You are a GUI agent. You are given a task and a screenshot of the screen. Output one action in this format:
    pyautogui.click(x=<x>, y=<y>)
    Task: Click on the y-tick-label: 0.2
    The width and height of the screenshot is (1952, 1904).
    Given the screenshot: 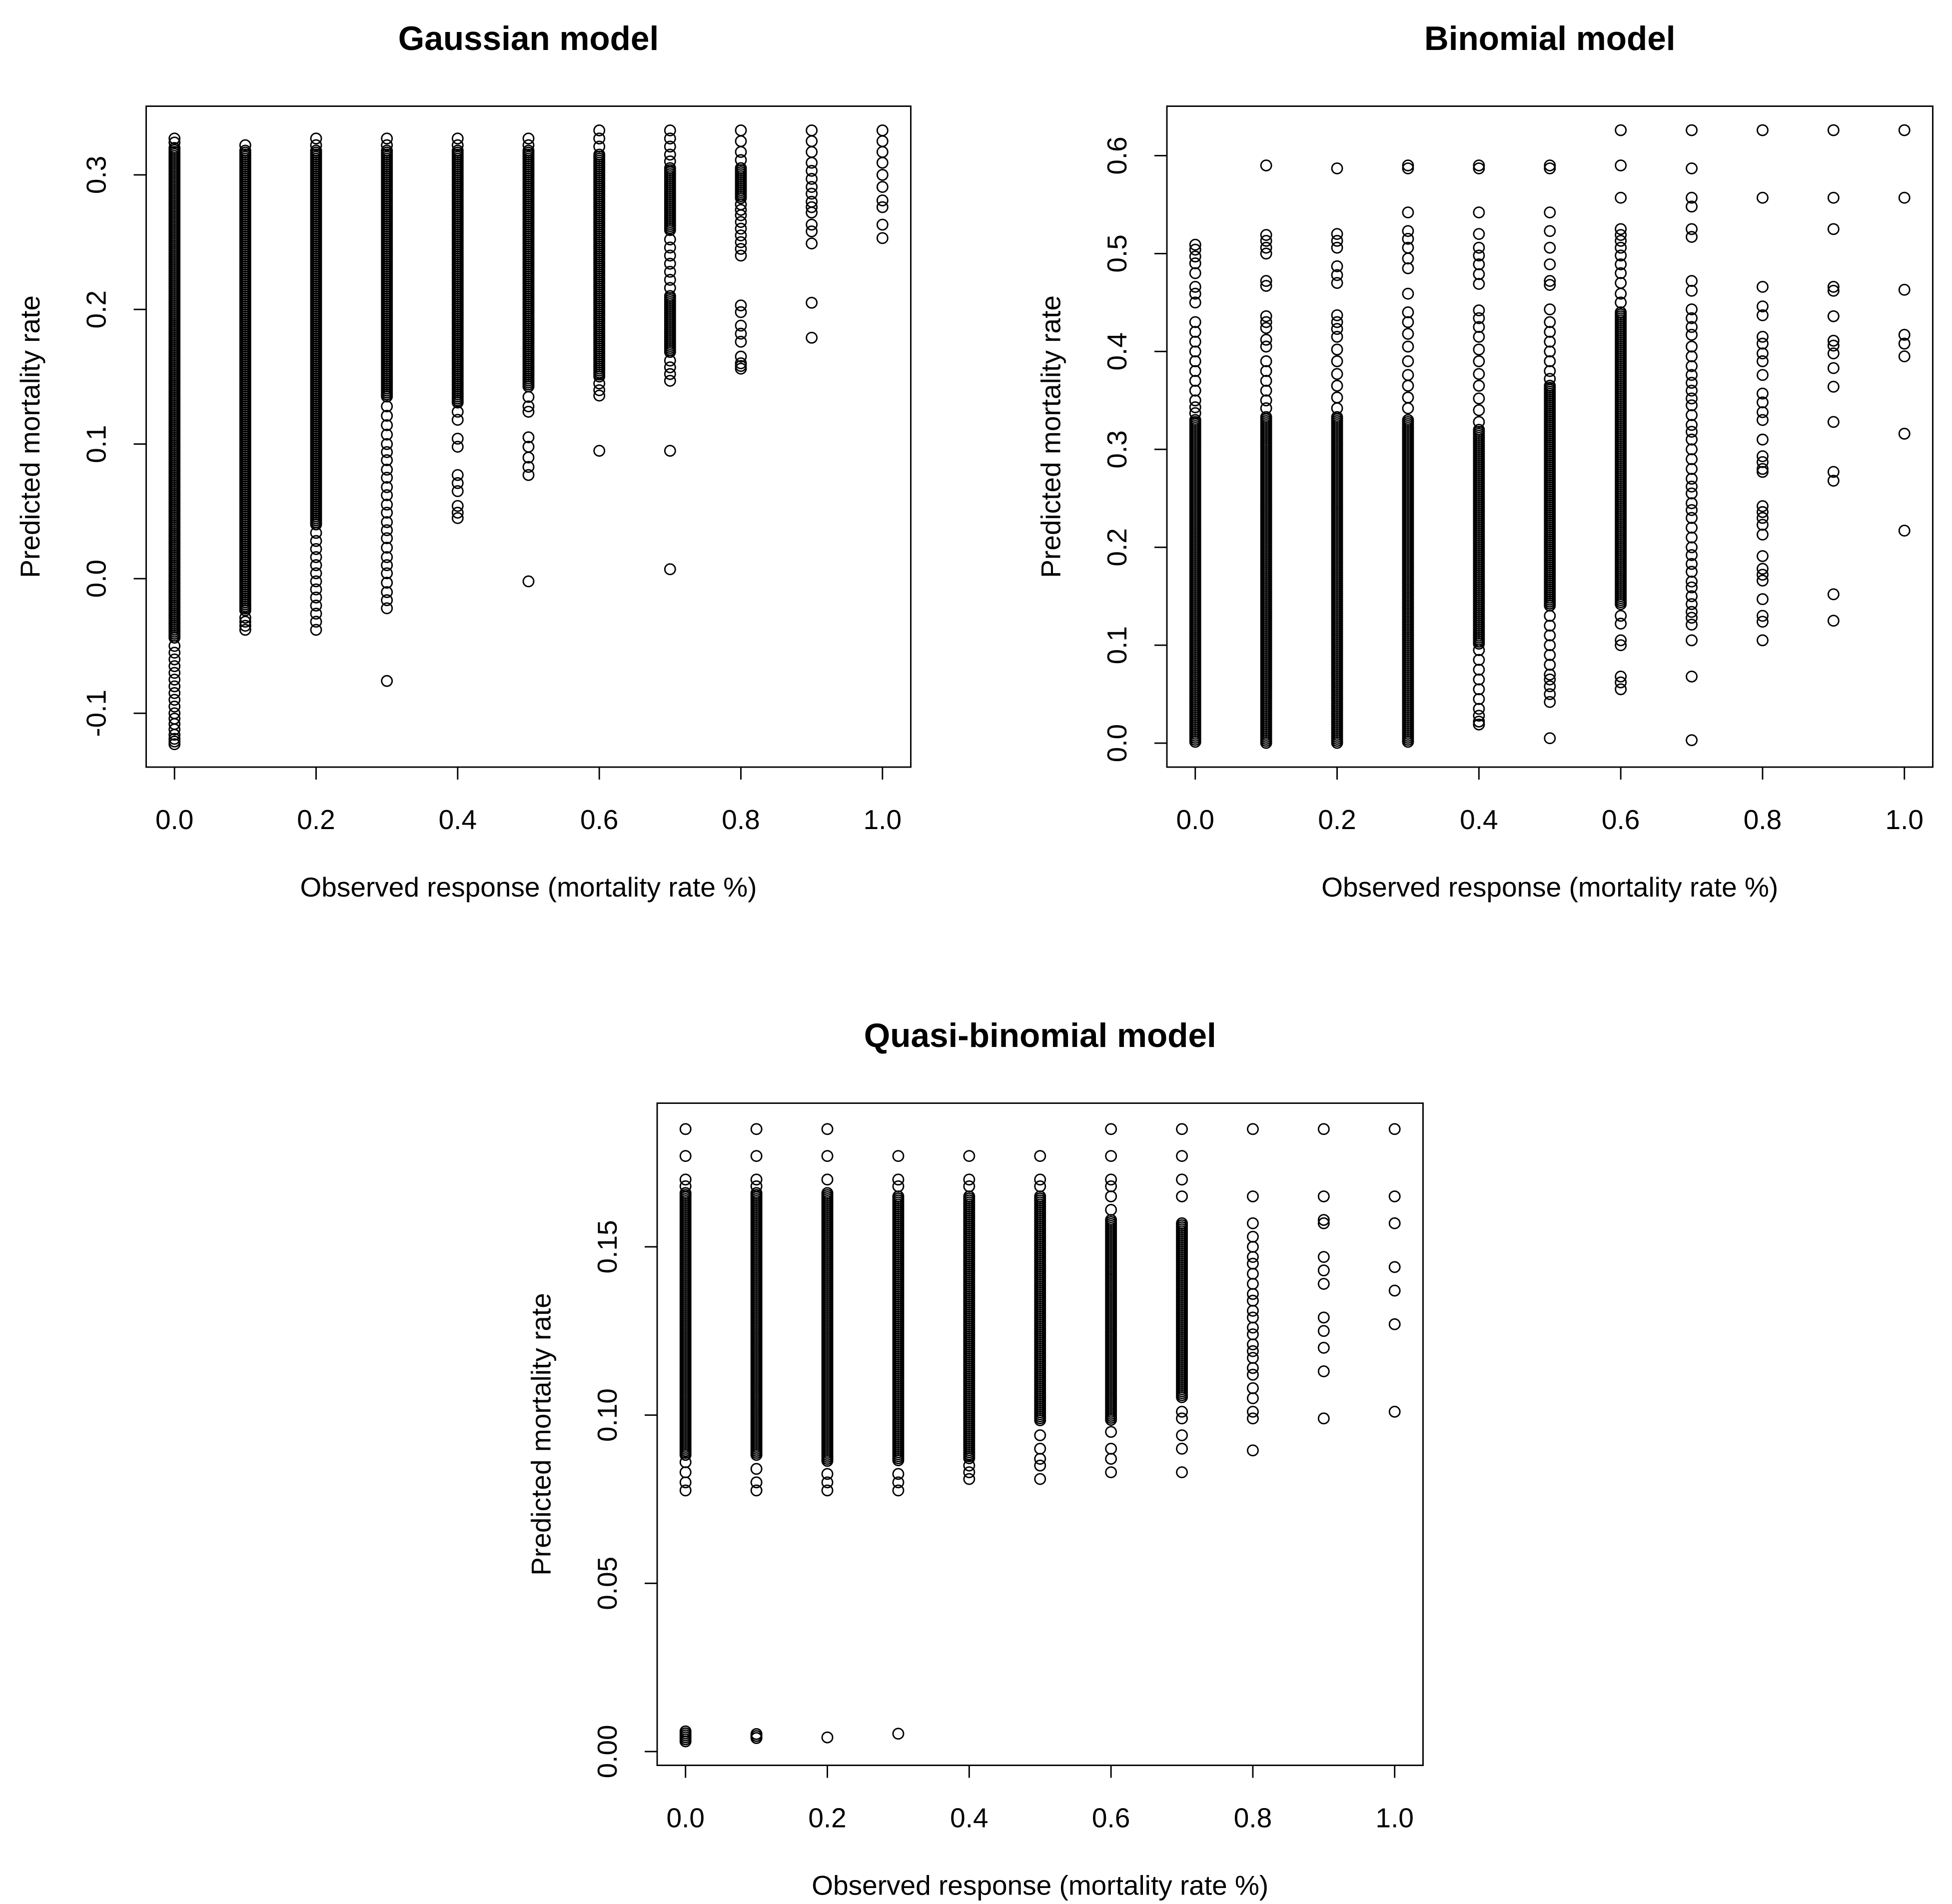 What is the action you would take?
    pyautogui.click(x=1116, y=547)
    